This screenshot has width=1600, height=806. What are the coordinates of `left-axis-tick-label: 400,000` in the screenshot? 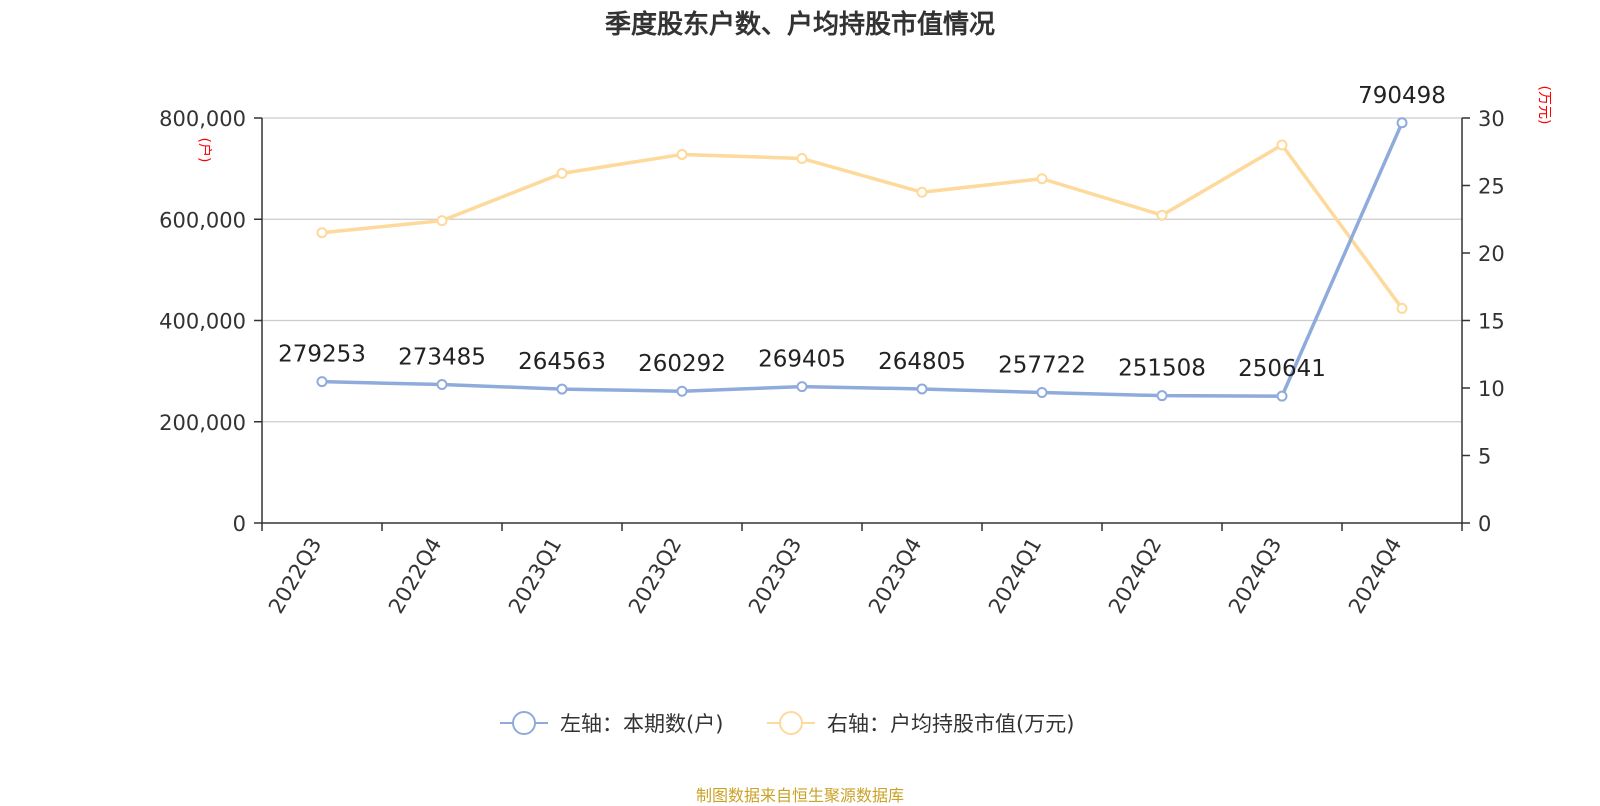 It's located at (202, 322).